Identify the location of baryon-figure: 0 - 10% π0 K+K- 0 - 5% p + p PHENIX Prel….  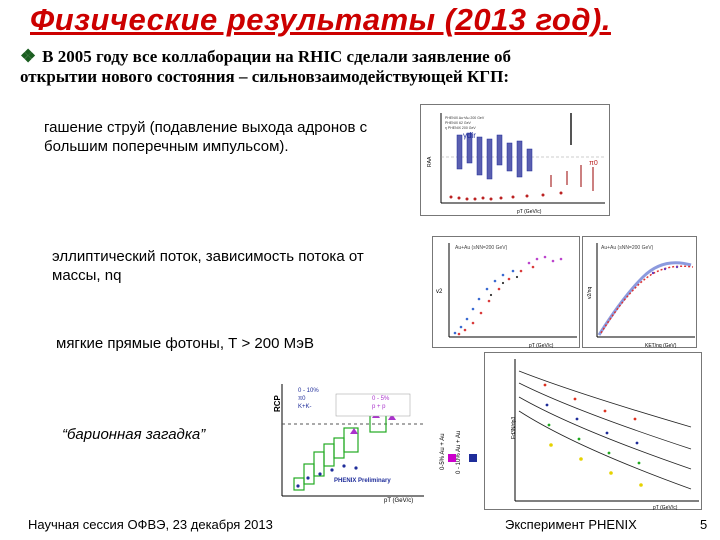
(372, 441).